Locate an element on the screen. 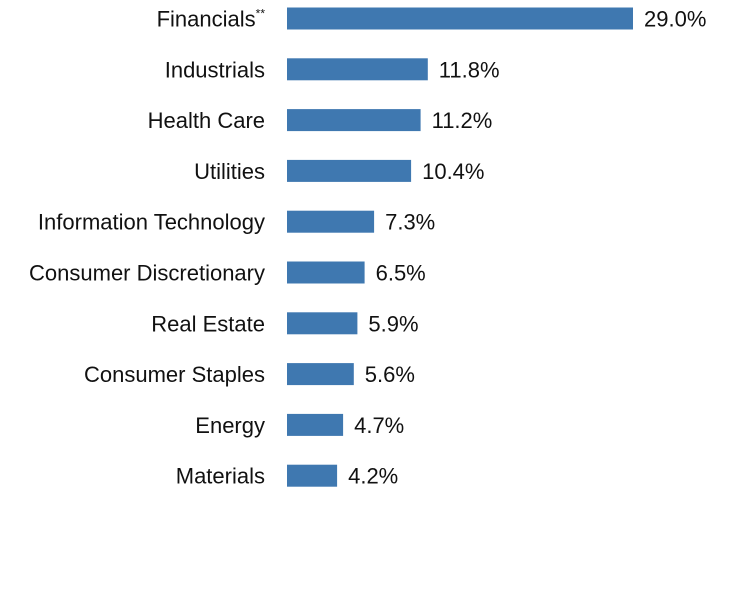 The image size is (732, 600). category-label-real-estate: Real Estate is located at coordinates (208, 323).